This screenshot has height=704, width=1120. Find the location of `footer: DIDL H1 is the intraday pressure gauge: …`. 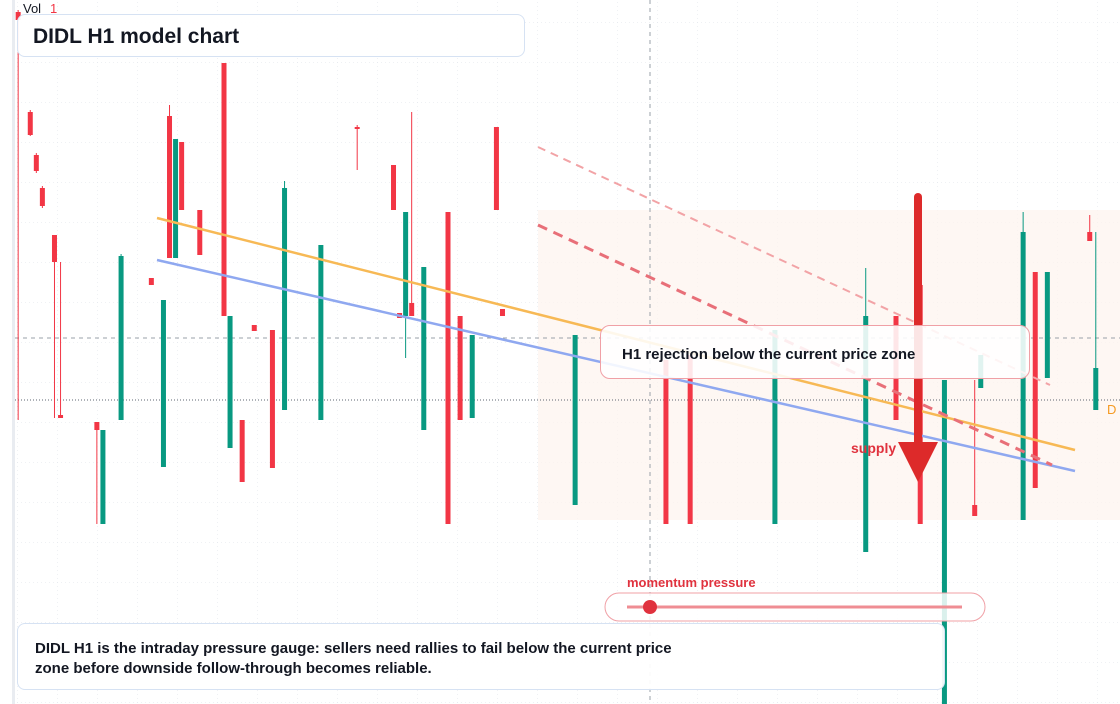

footer: DIDL H1 is the intraday pressure gauge: … is located at coordinates (353, 658).